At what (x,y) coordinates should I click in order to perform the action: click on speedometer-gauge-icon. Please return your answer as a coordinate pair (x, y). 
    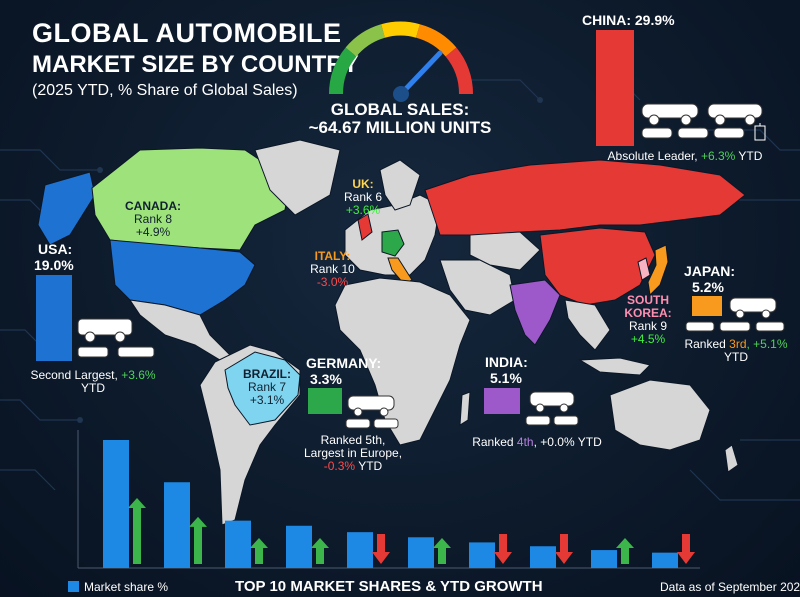
    Looking at the image, I should click on (401, 61).